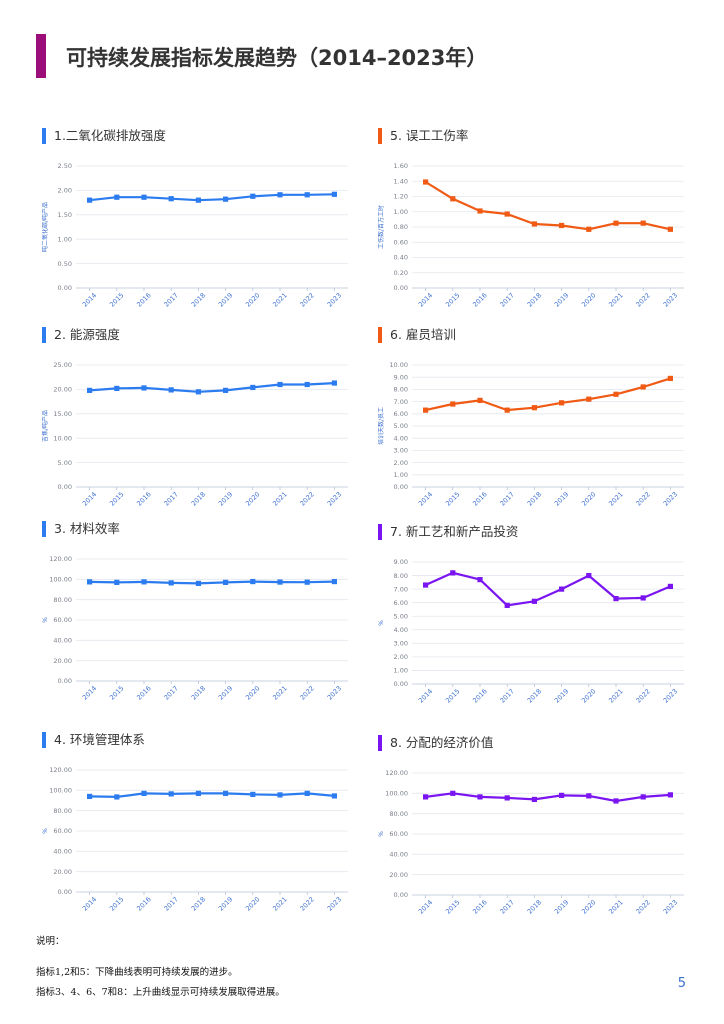 The height and width of the screenshot is (1024, 724). Describe the element at coordinates (401, 603) in the screenshot. I see `y-tick-label: 6.00` at that location.